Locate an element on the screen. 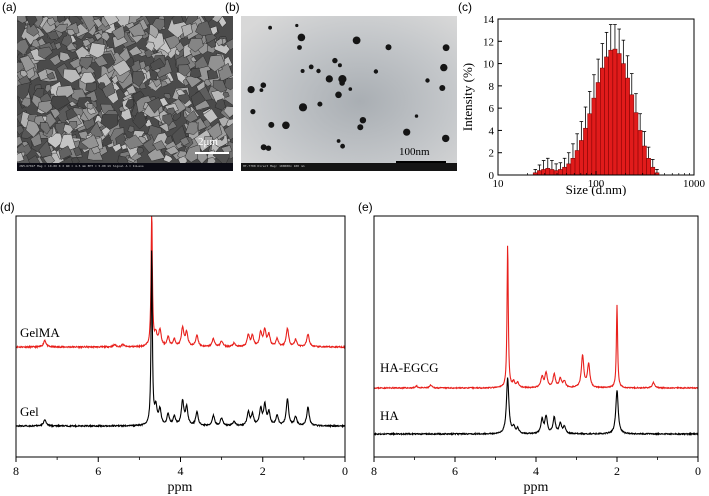 This screenshot has height=496, width=709. panel-b-label: (b) is located at coordinates (232, 7).